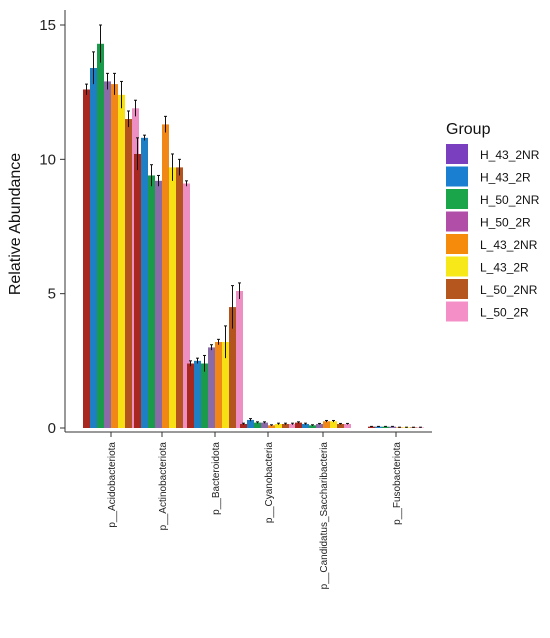  I want to click on y-tick-label: 10, so click(47, 159).